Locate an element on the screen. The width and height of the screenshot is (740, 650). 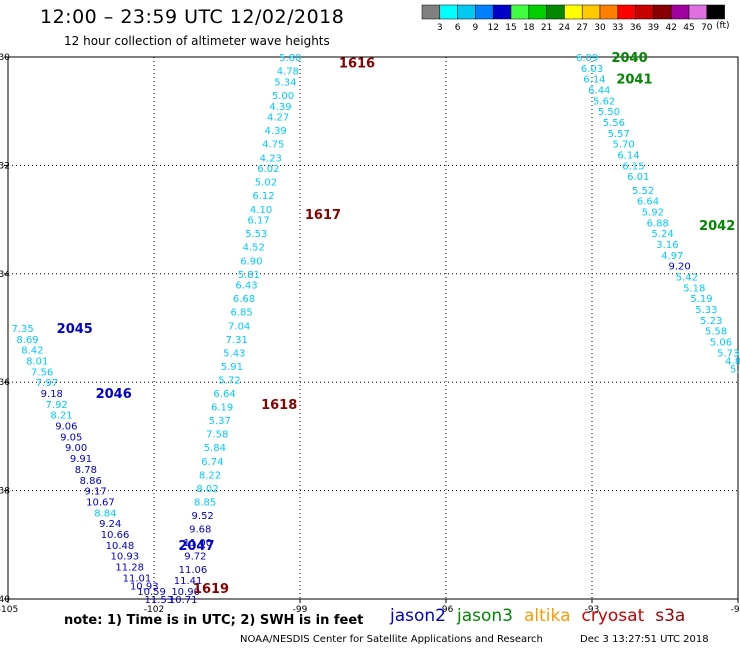
swh-value: 5.02 is located at coordinates (266, 183).